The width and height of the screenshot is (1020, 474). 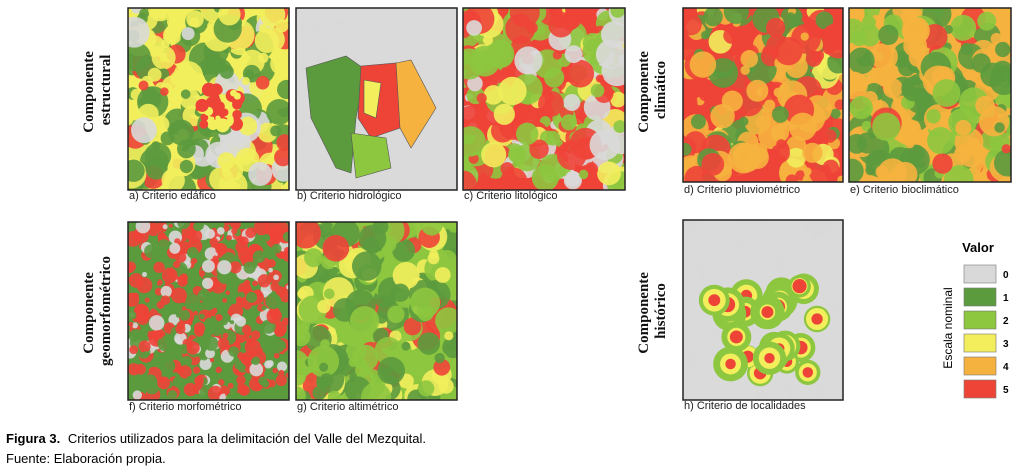 What do you see at coordinates (644, 92) in the screenshot?
I see `component-line: Componente` at bounding box center [644, 92].